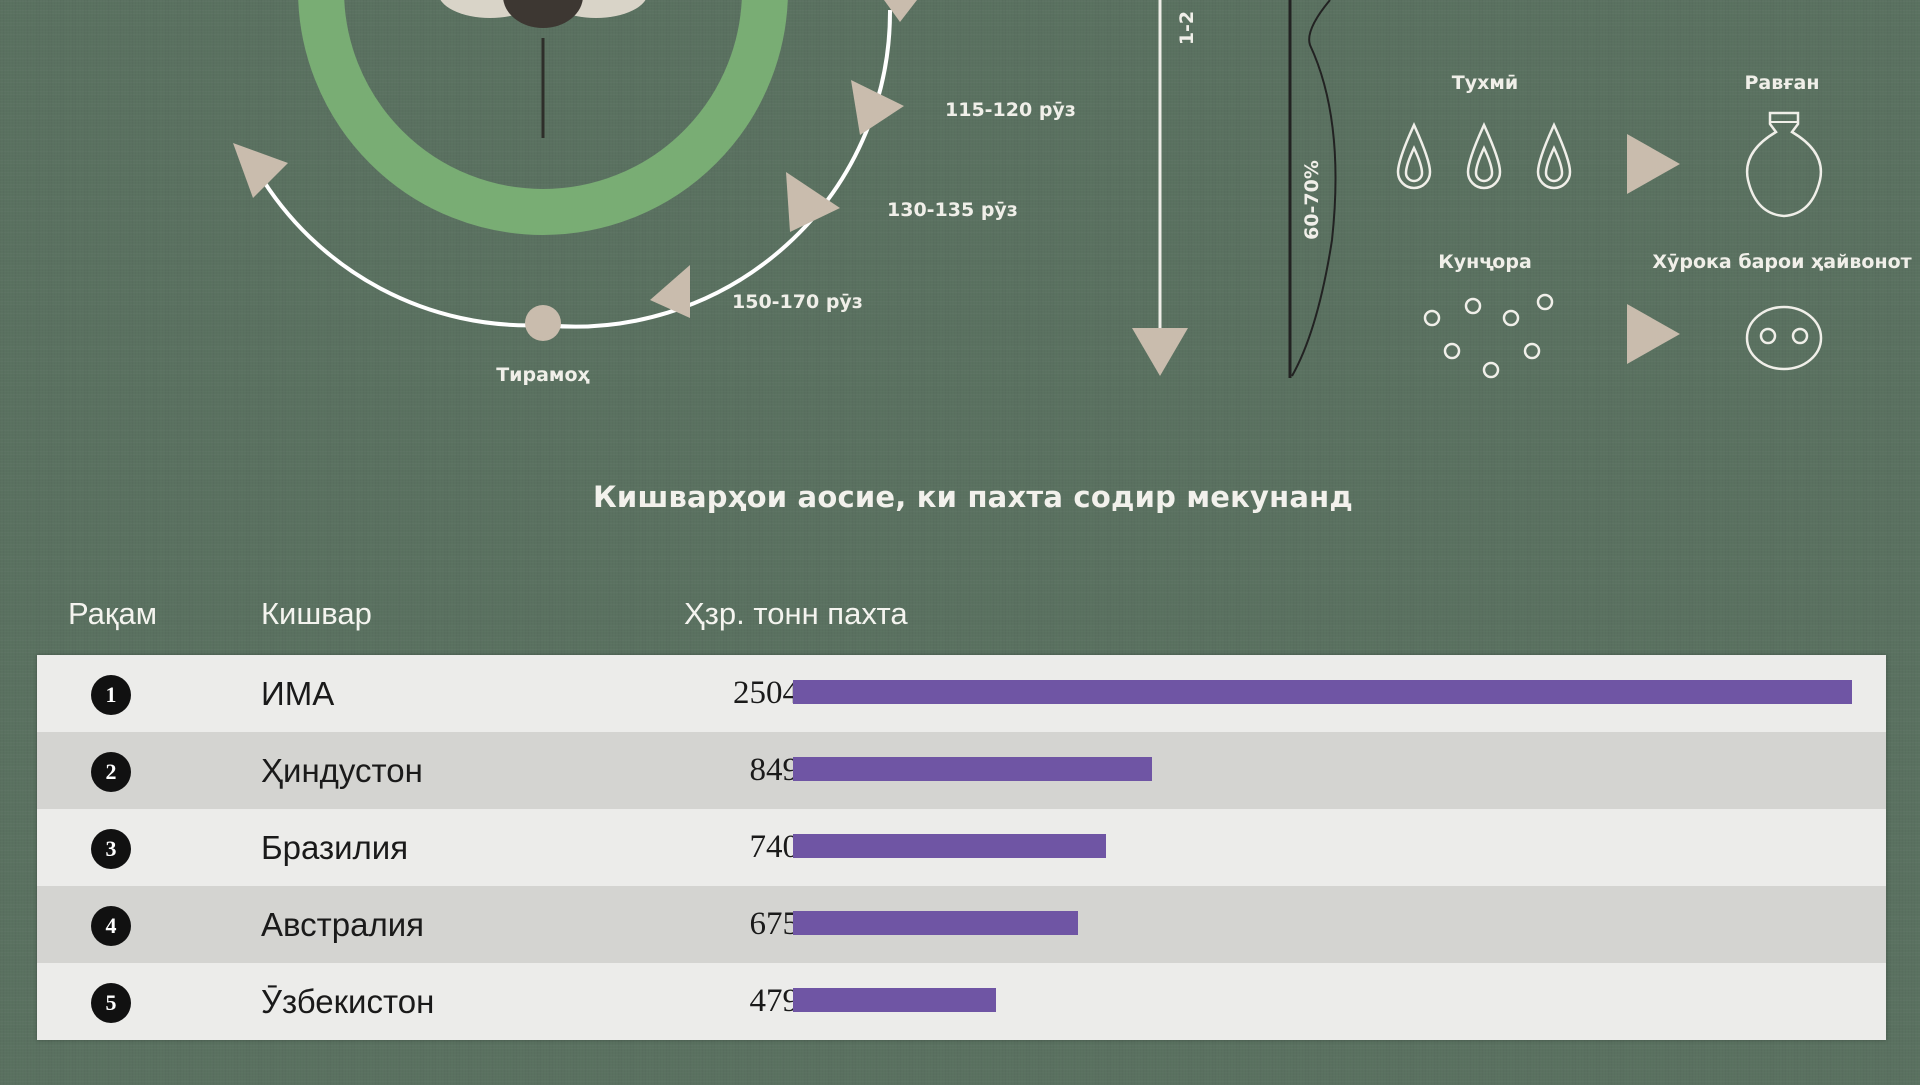 The height and width of the screenshot is (1085, 1920). I want to click on seeds-label: Тухмӣ, so click(1485, 83).